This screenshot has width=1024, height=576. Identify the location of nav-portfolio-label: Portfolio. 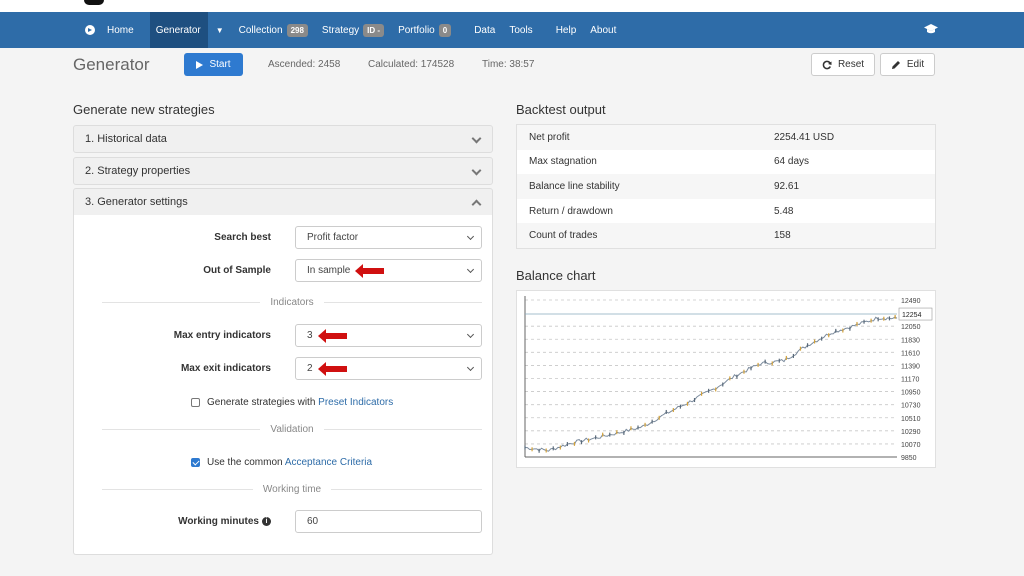
(416, 30).